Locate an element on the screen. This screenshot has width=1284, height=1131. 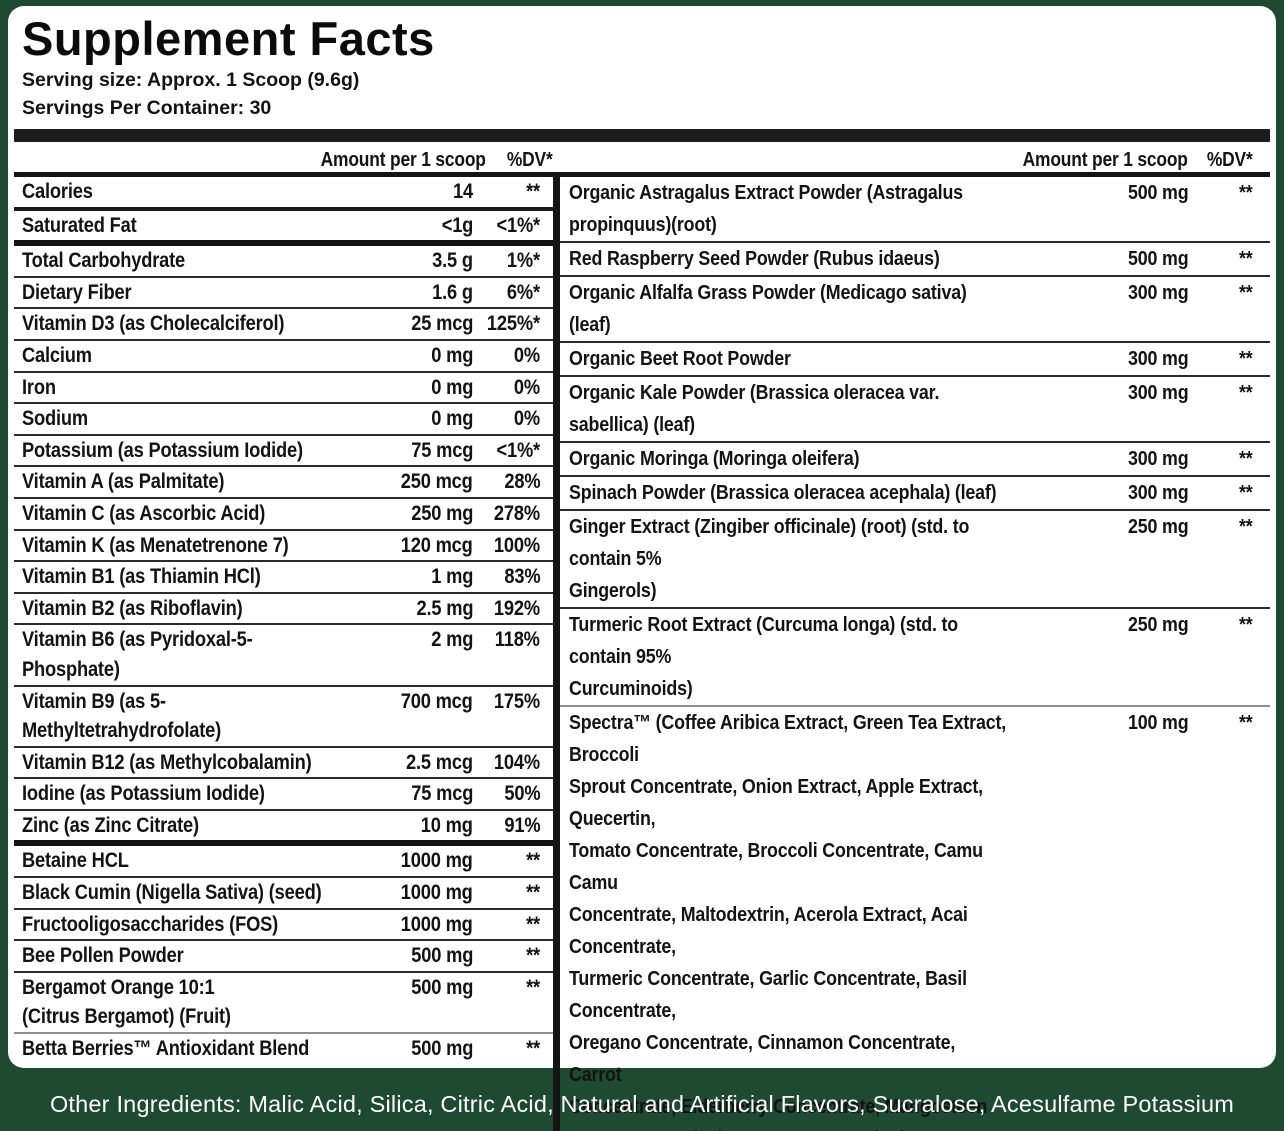
ingredient-name: Betaine HCL is located at coordinates (75, 861).